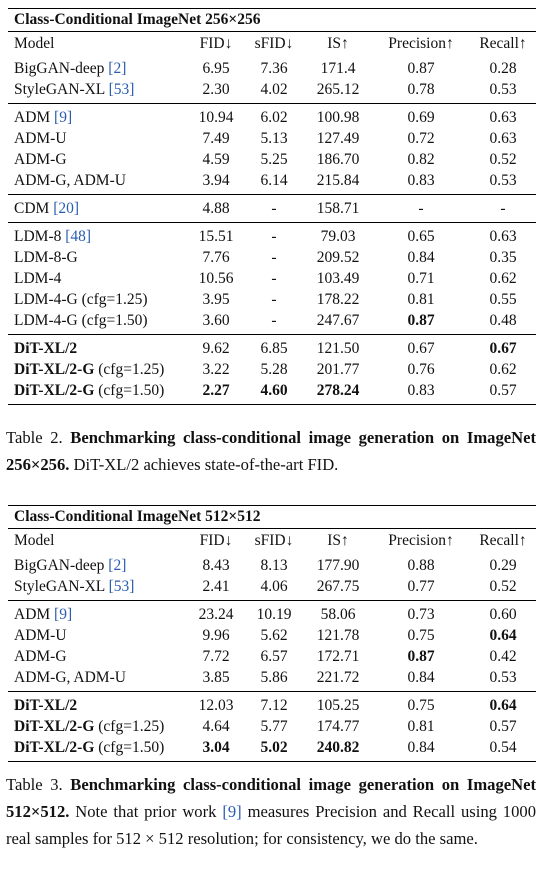  Describe the element at coordinates (216, 180) in the screenshot. I see `fid-cell: 3.94` at that location.